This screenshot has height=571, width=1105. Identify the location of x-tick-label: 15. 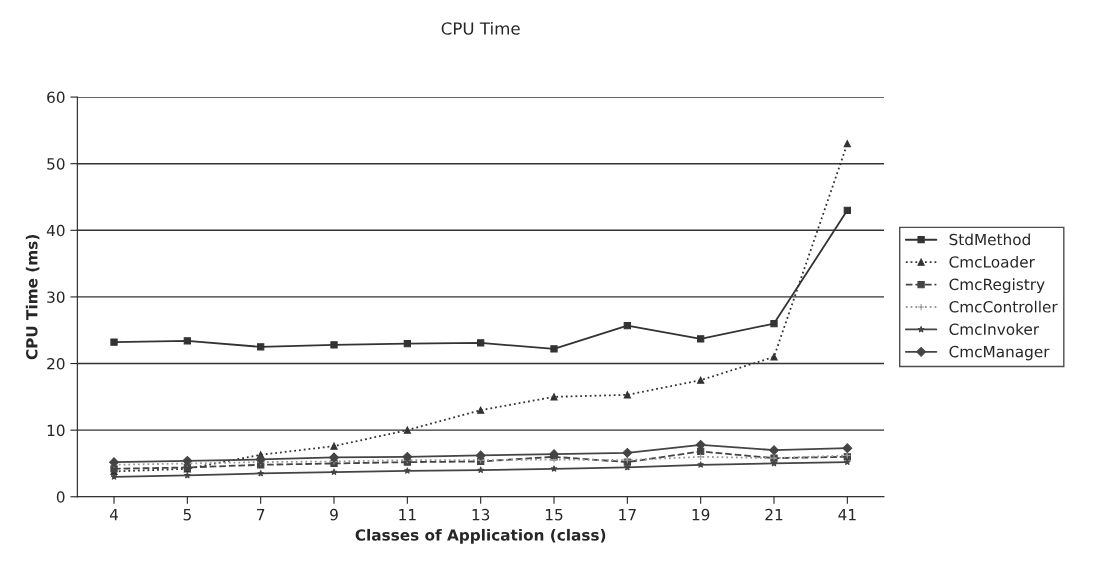
(554, 515).